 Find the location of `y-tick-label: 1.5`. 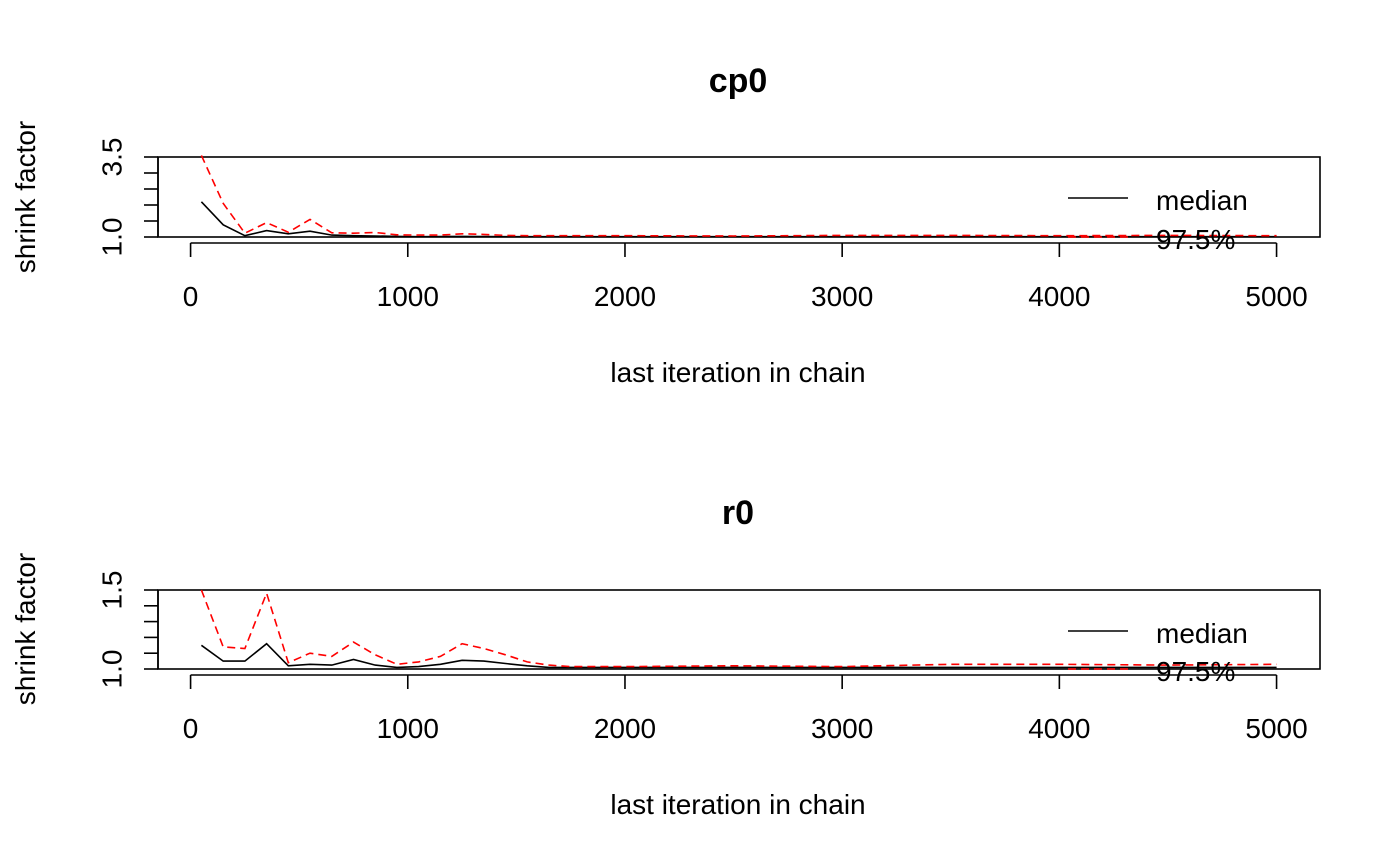

y-tick-label: 1.5 is located at coordinates (112, 590).